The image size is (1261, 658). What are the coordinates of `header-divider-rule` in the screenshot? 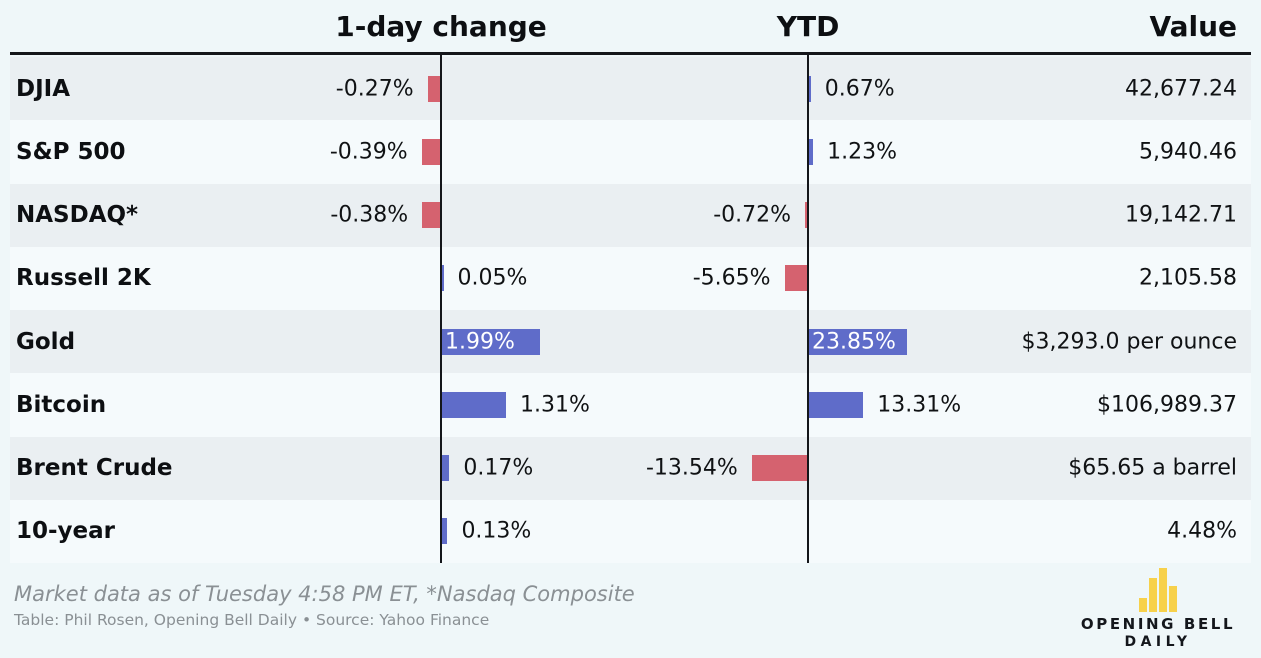 It's located at (630, 53).